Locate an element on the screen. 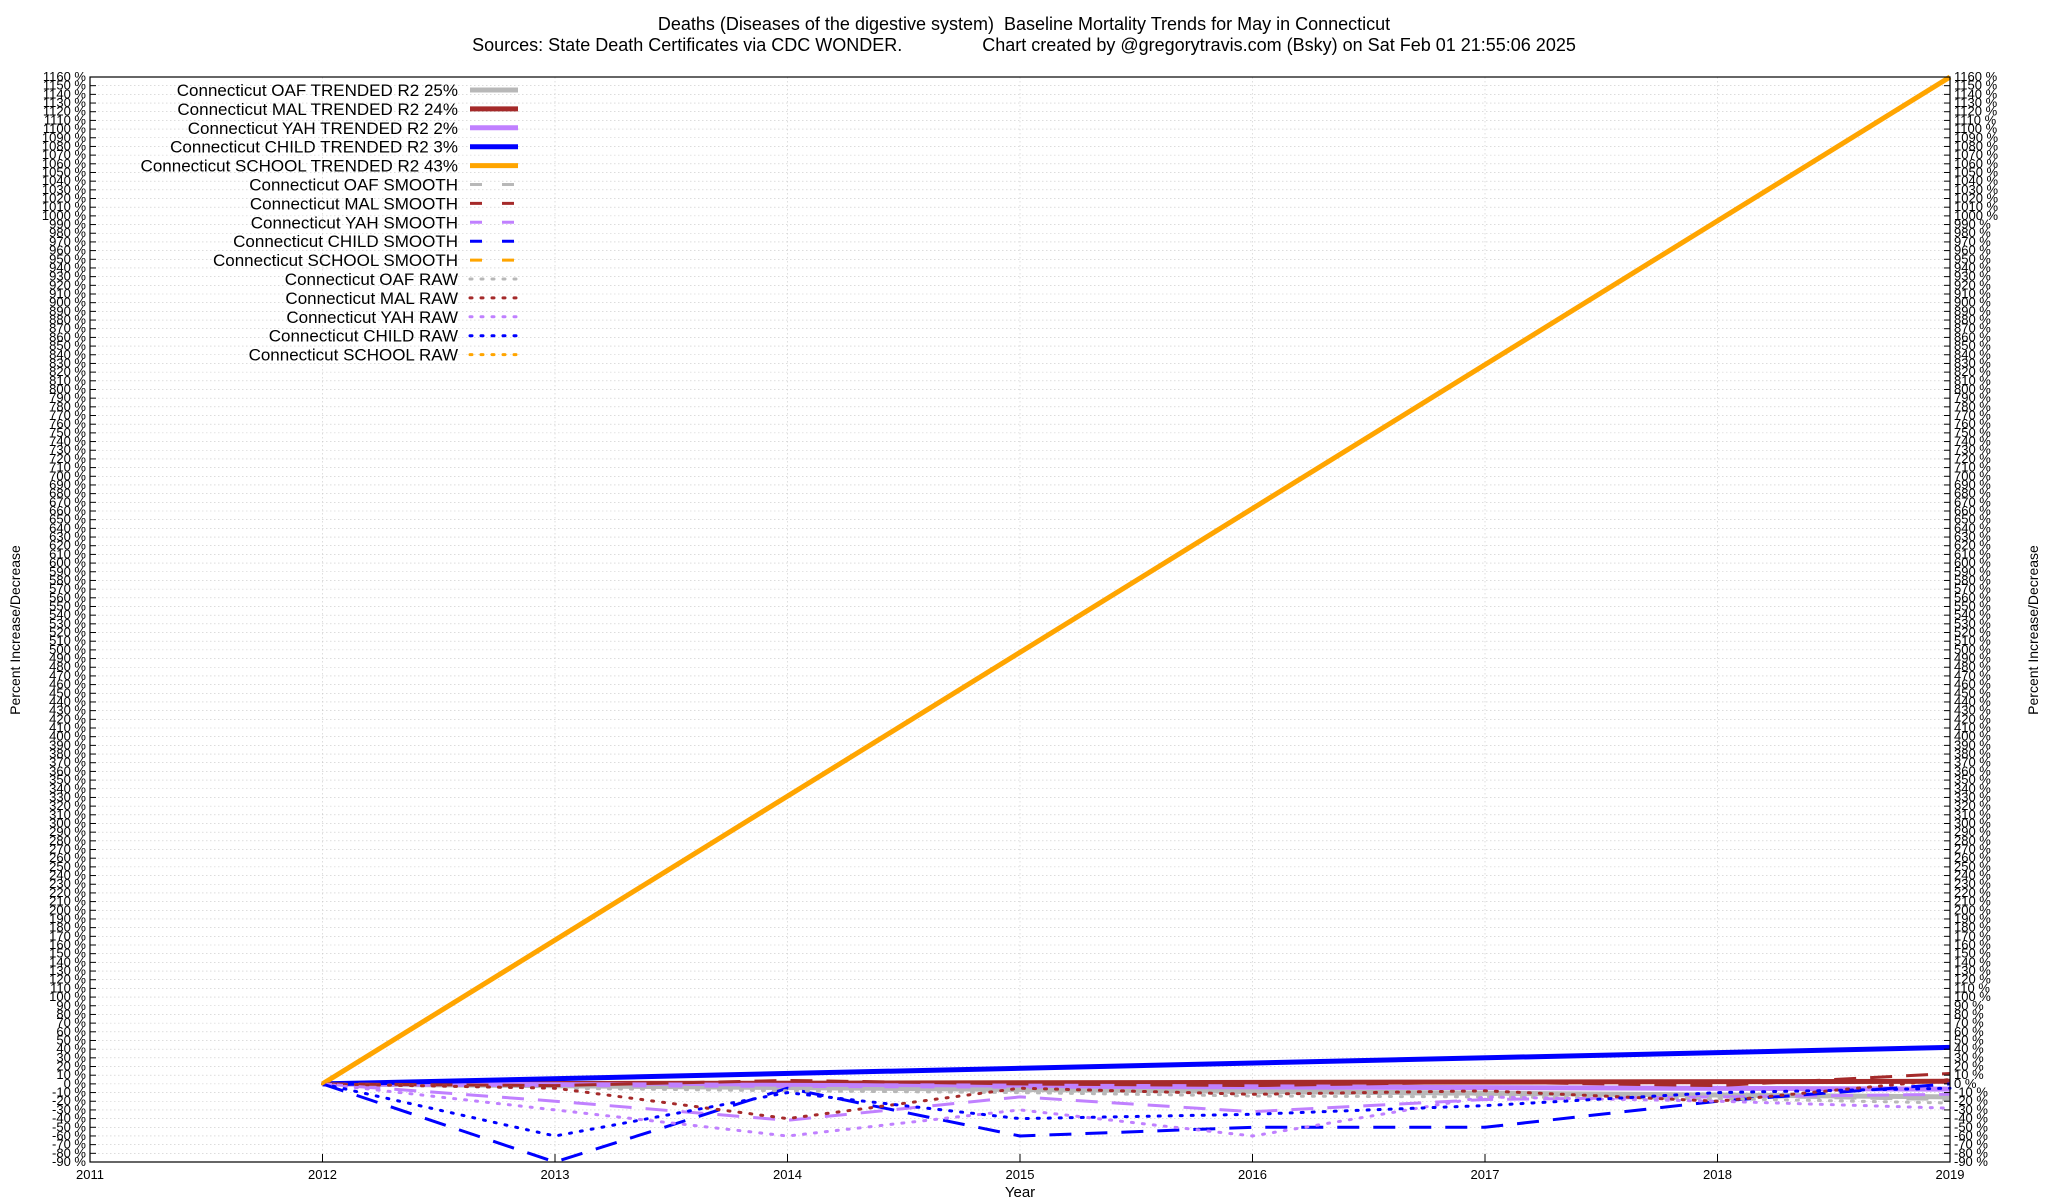 Image resolution: width=2048 pixels, height=1200 pixels. y2-tick-label: 920 % is located at coordinates (1972, 284).